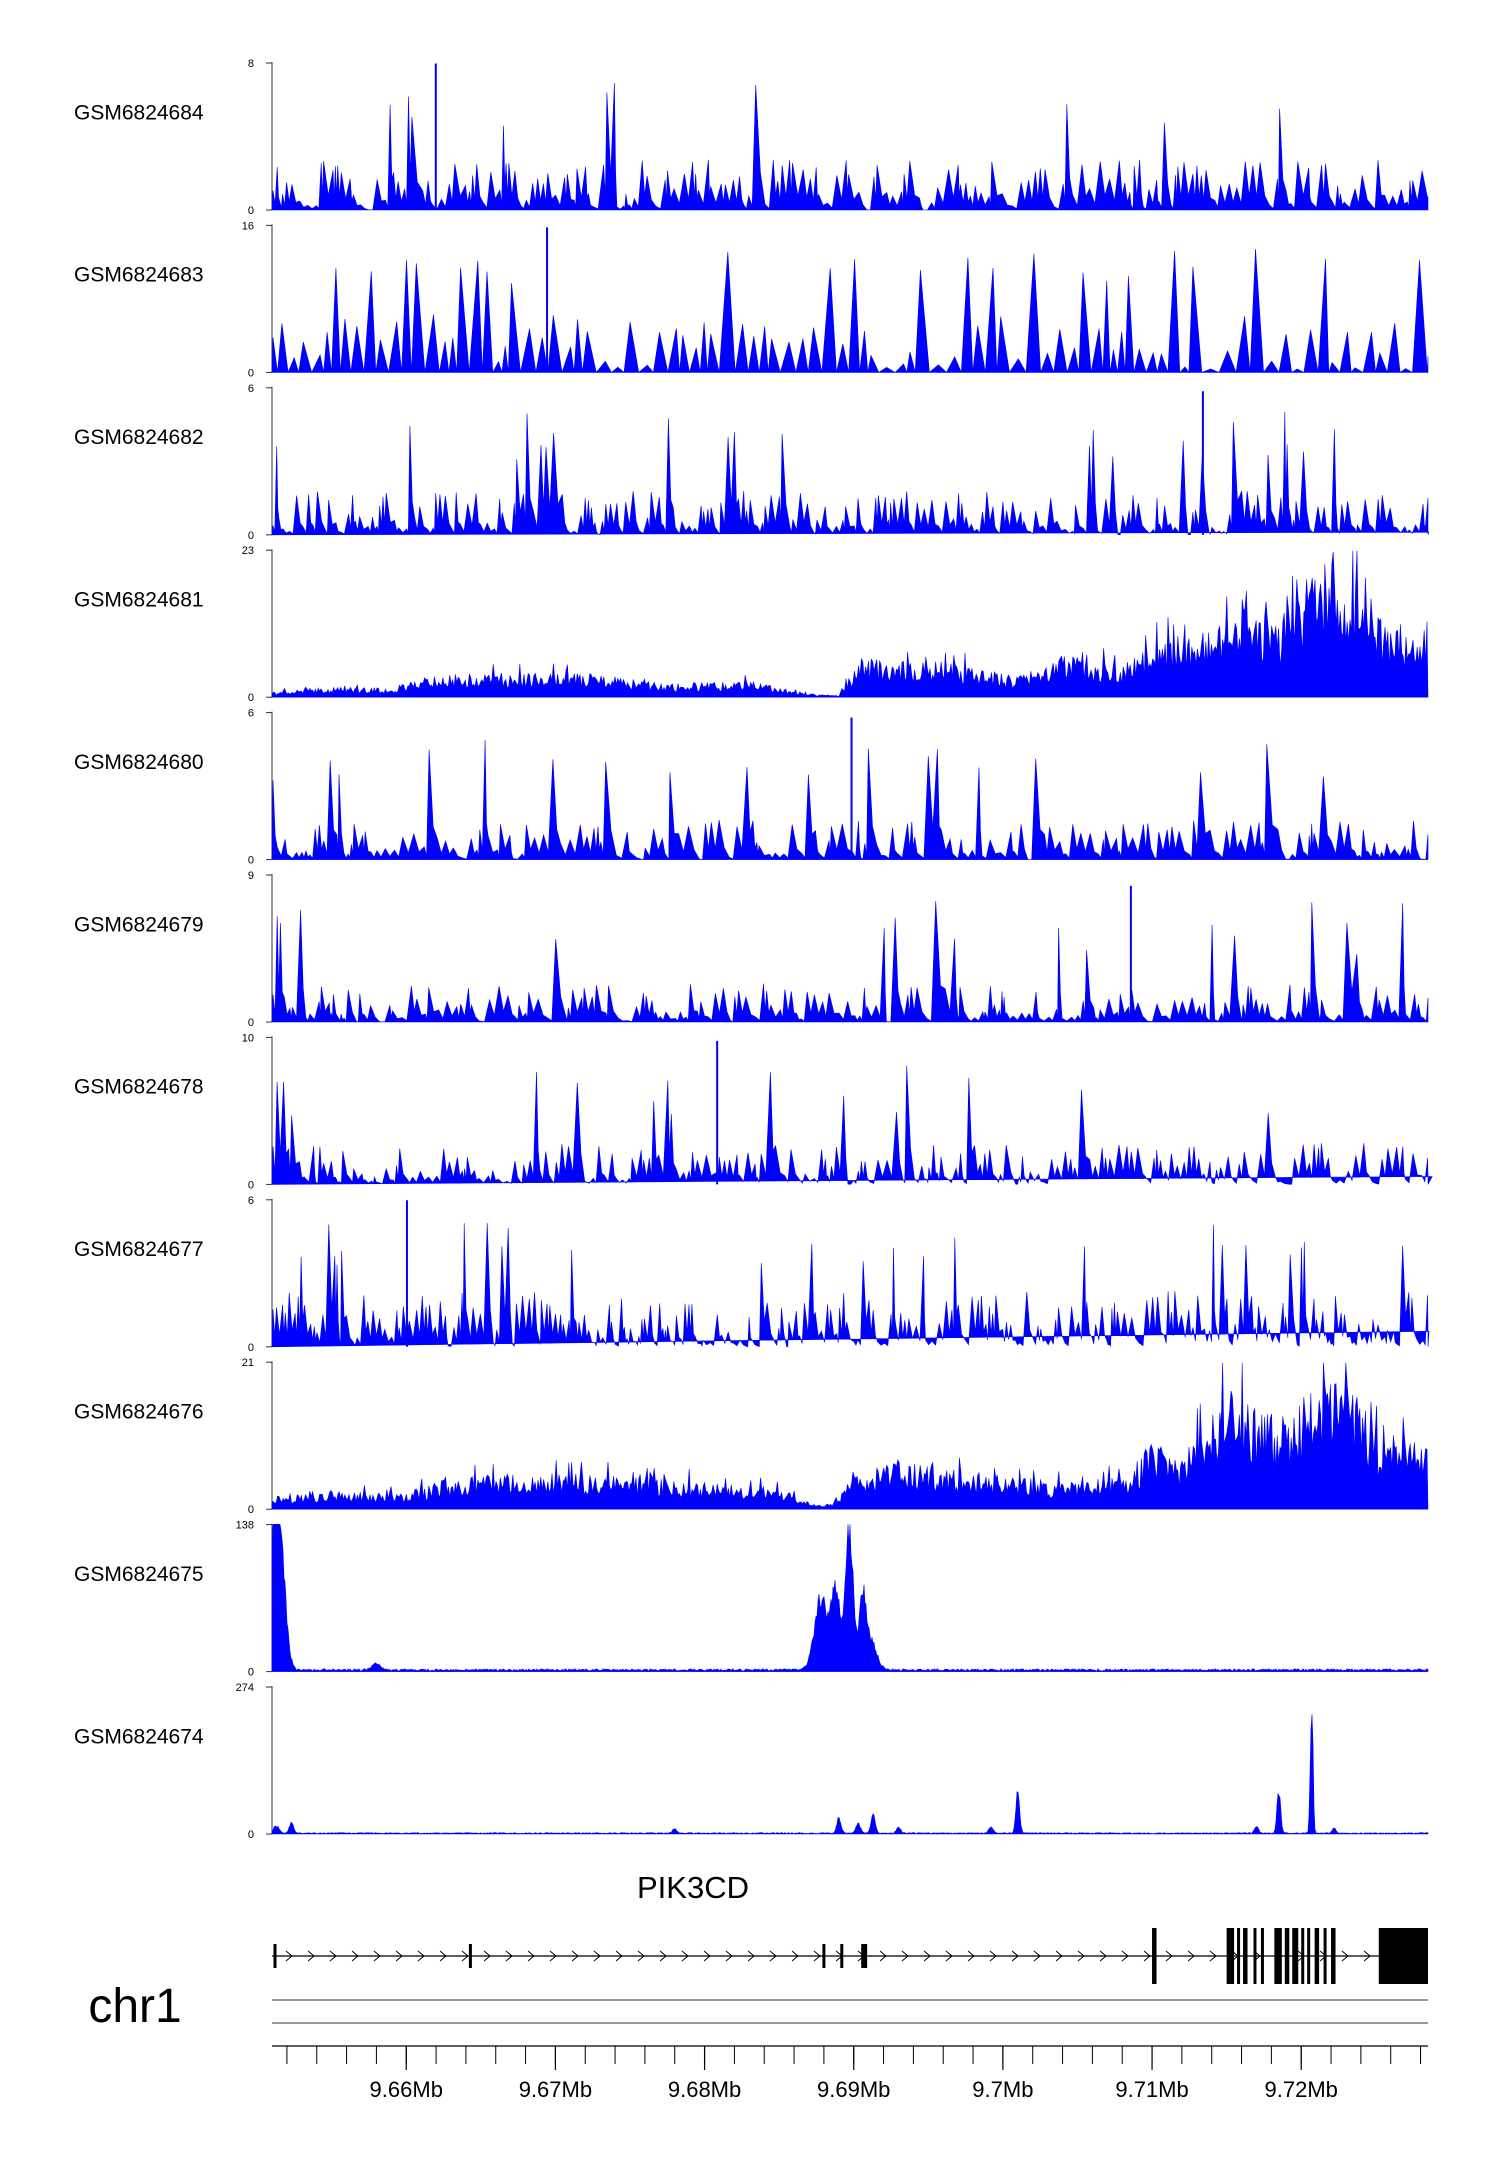  Describe the element at coordinates (139, 1087) in the screenshot. I see `track-label: GSM6824678` at that location.